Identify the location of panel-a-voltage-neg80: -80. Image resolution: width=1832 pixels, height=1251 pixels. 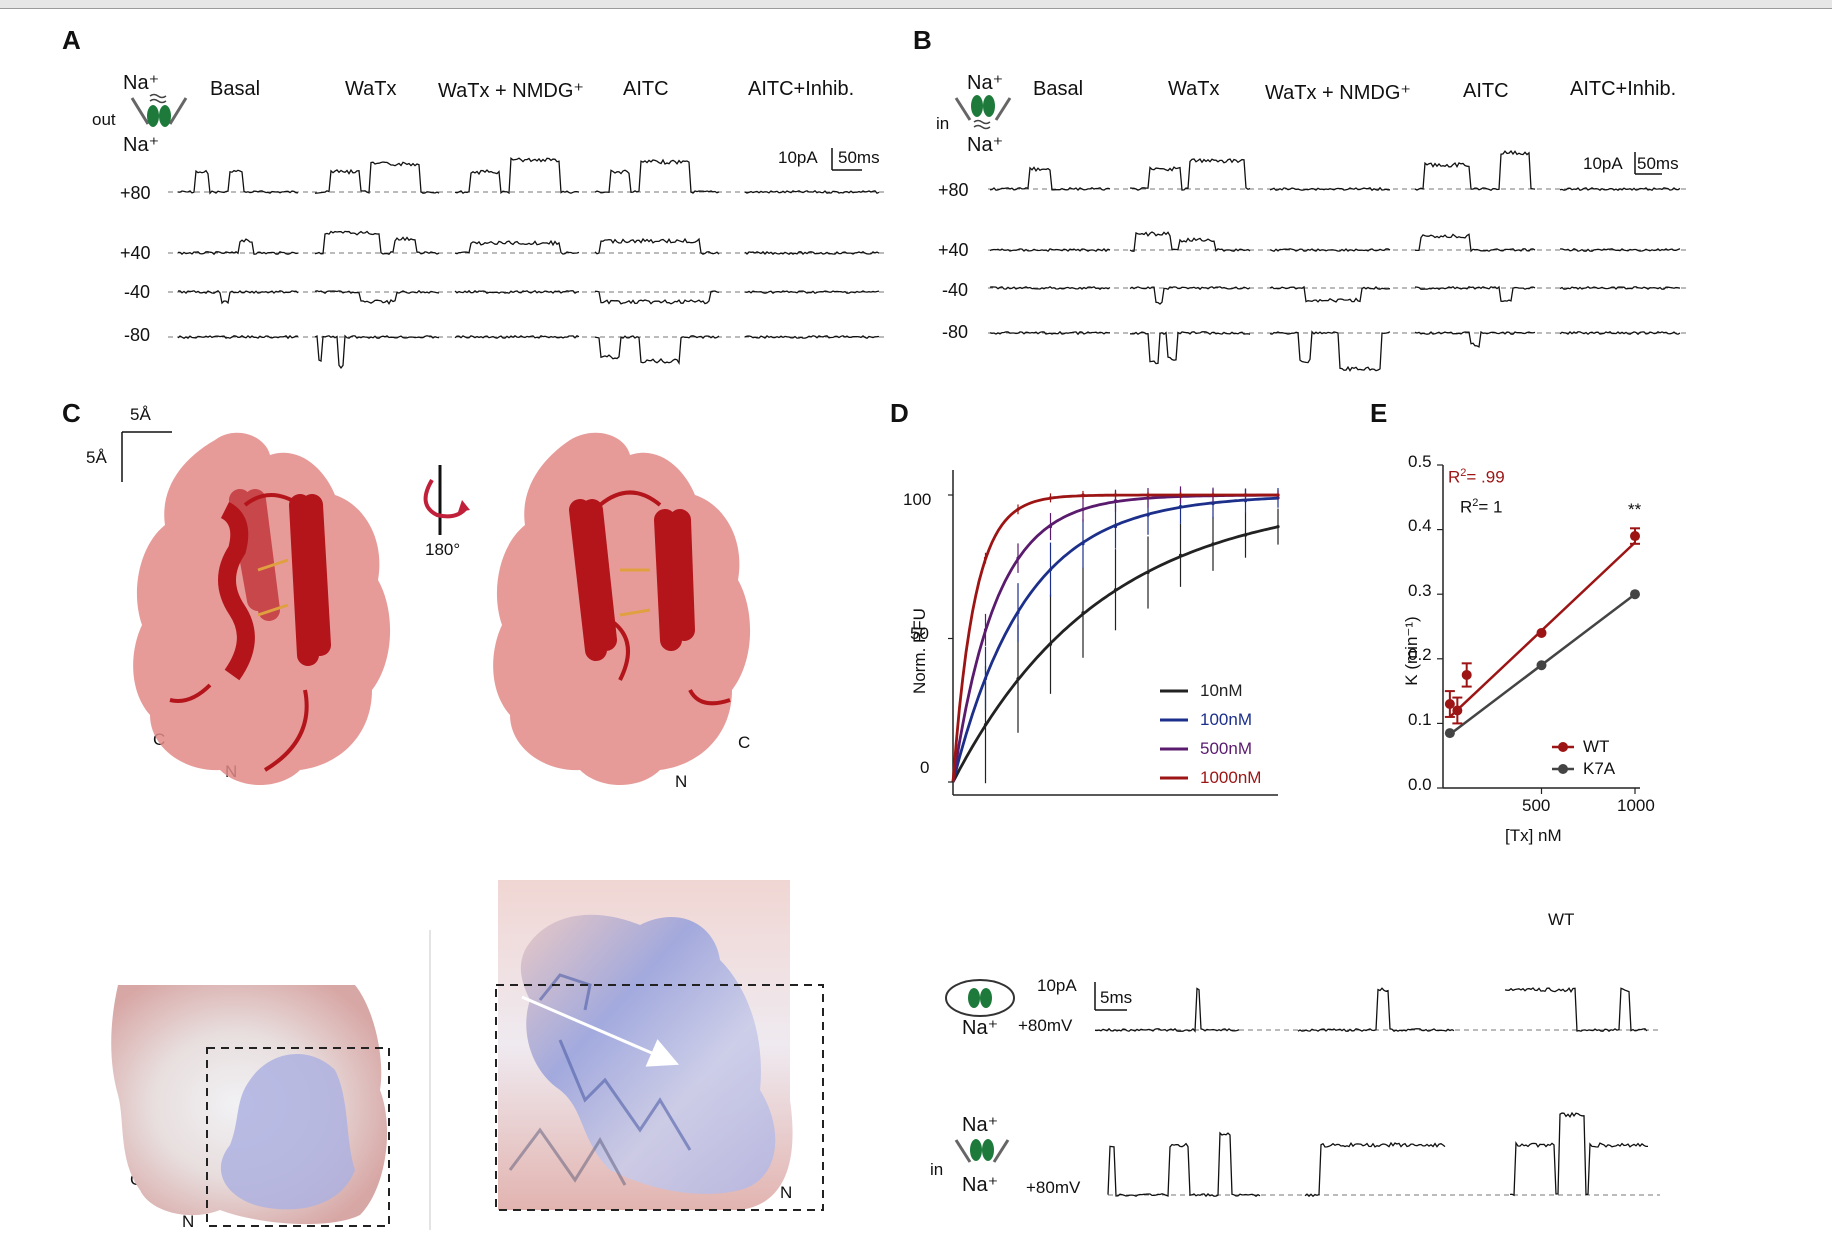
(137, 335).